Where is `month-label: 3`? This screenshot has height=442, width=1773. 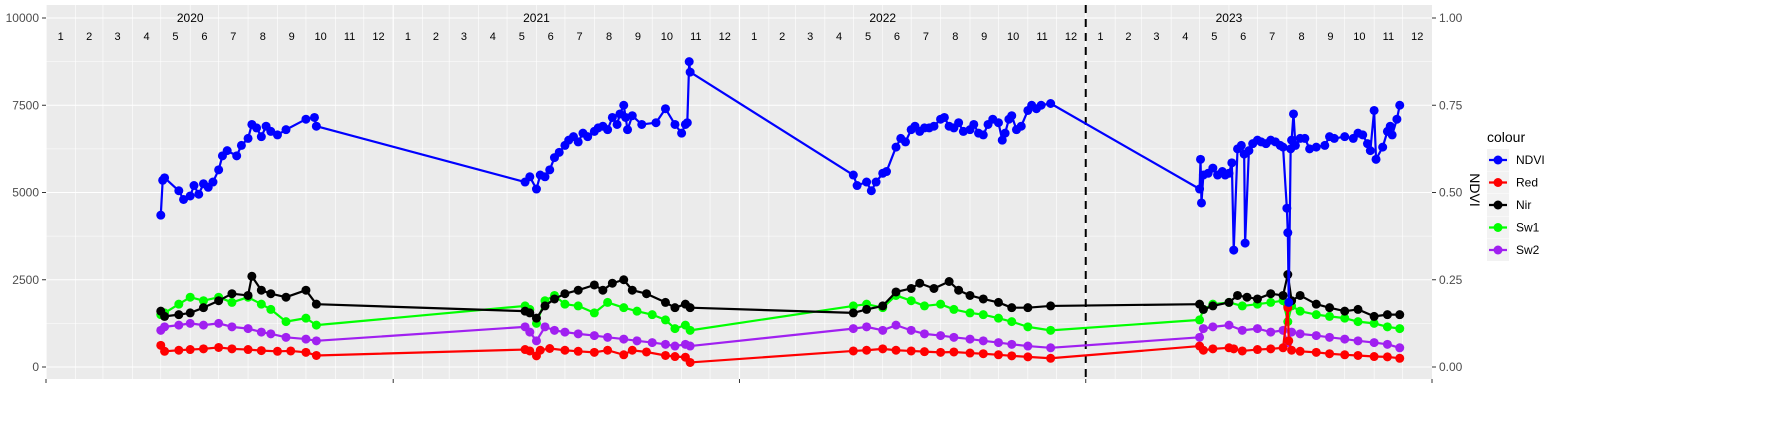
month-label: 3 is located at coordinates (1156, 37).